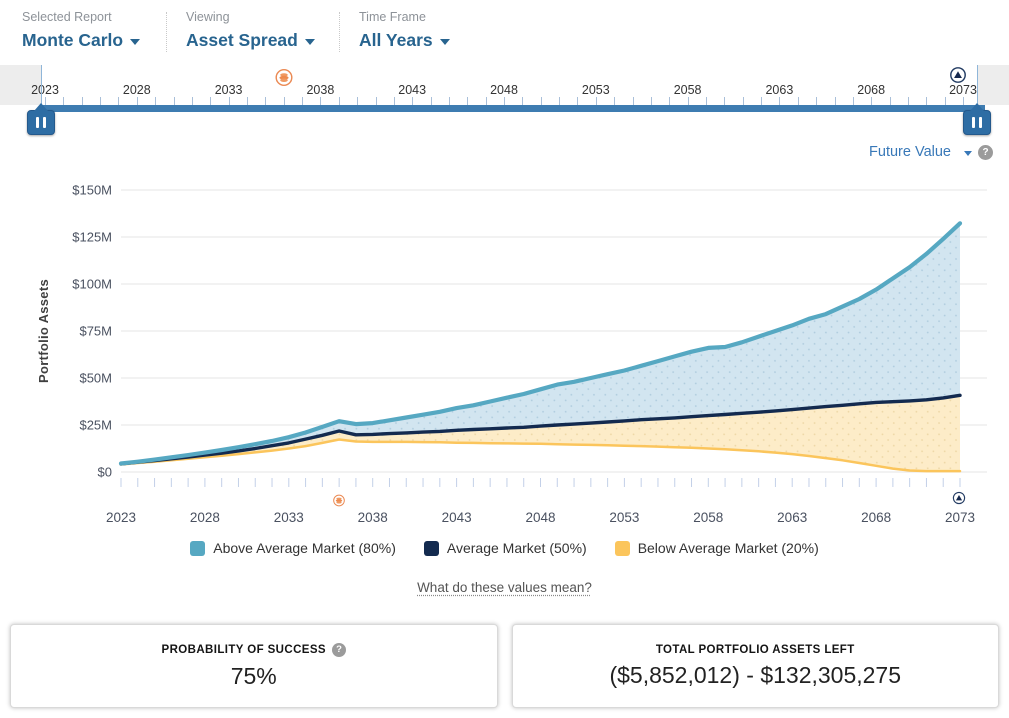 The height and width of the screenshot is (718, 1009). Describe the element at coordinates (228, 90) in the screenshot. I see `slider-year-label: 2033` at that location.